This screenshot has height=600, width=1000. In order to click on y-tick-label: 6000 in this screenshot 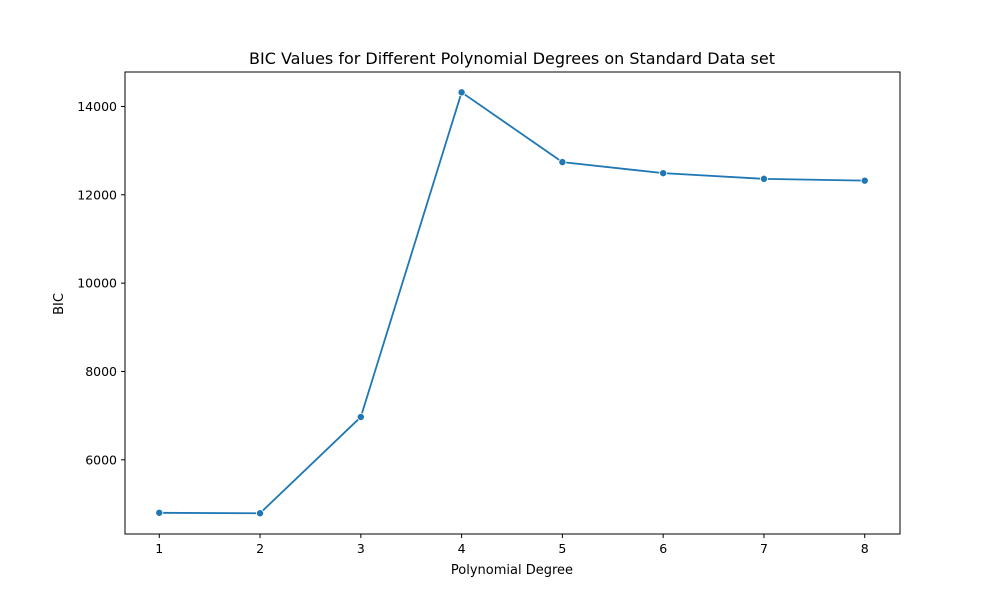, I will do `click(101, 459)`.